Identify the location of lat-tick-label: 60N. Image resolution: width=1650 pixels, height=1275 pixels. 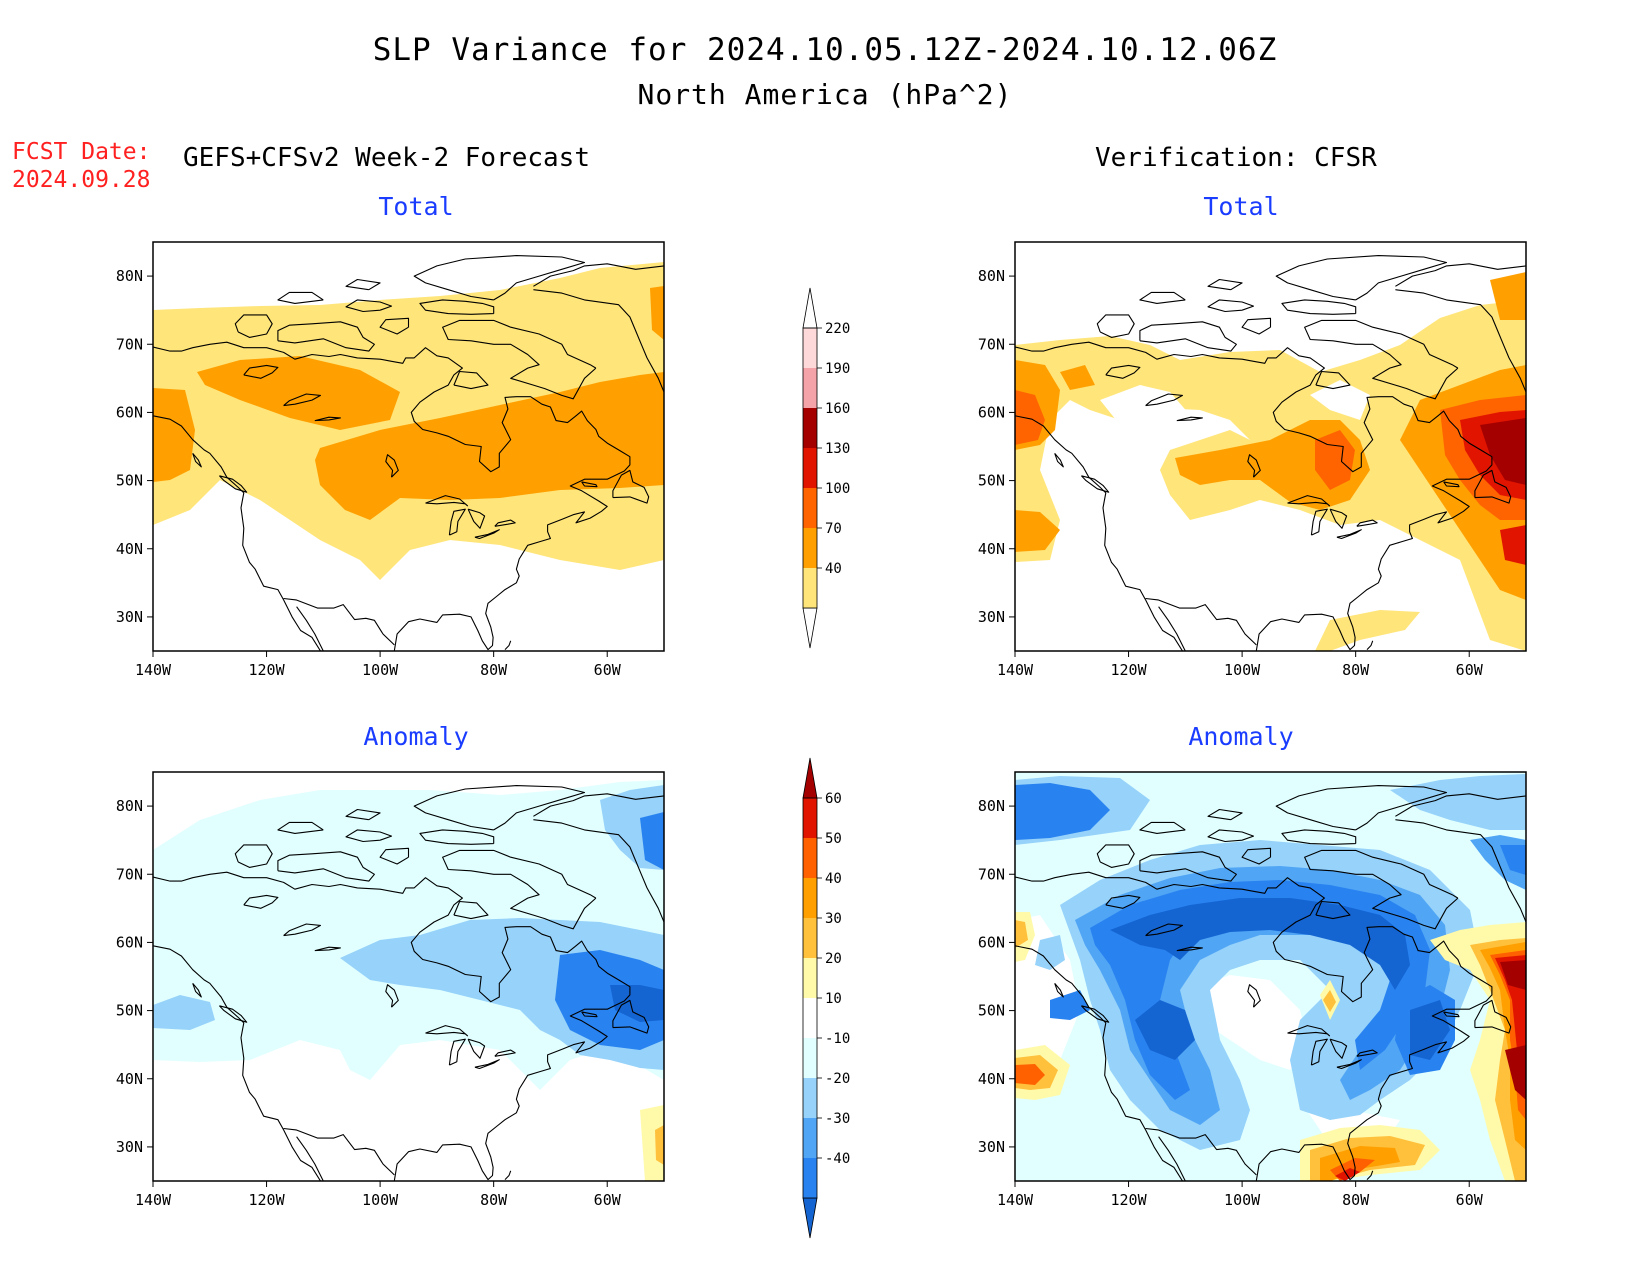
(129, 942).